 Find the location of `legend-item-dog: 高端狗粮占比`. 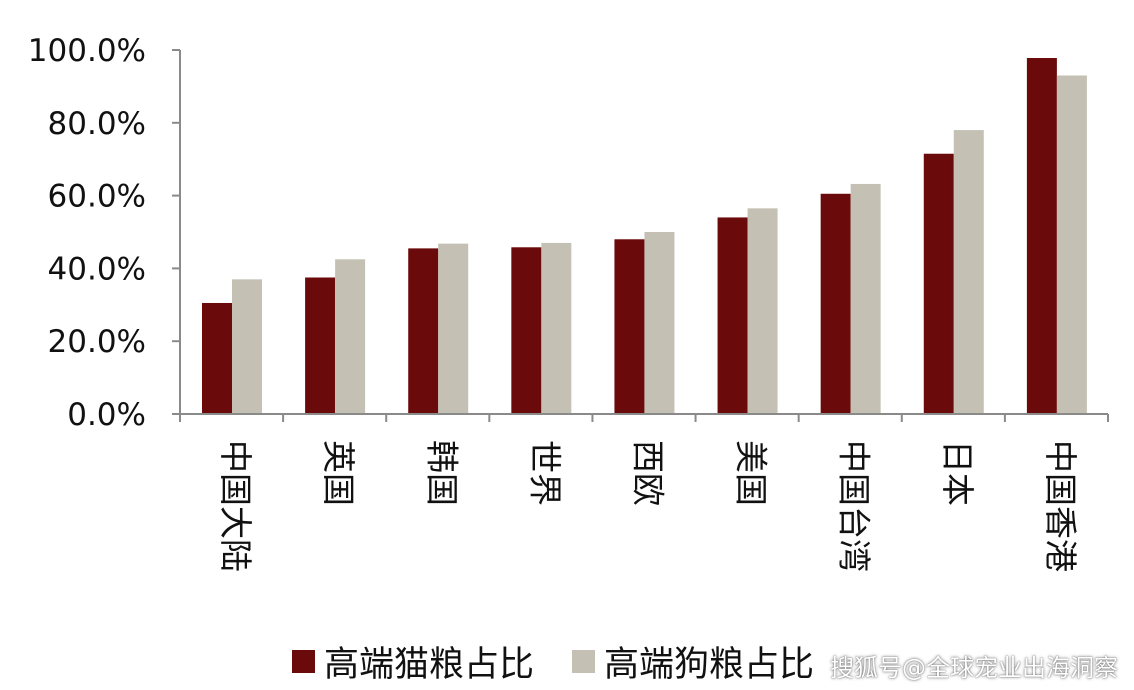

legend-item-dog: 高端狗粮占比 is located at coordinates (693, 661).